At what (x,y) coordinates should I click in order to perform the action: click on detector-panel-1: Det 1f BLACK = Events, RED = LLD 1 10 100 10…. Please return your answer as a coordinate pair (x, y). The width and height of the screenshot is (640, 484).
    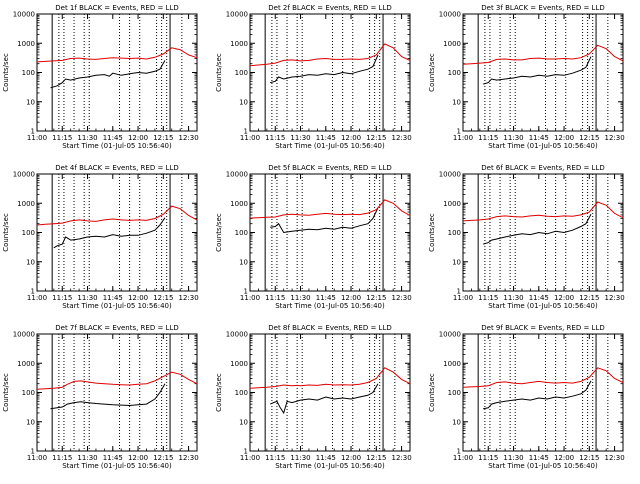
    Looking at the image, I should click on (100, 77).